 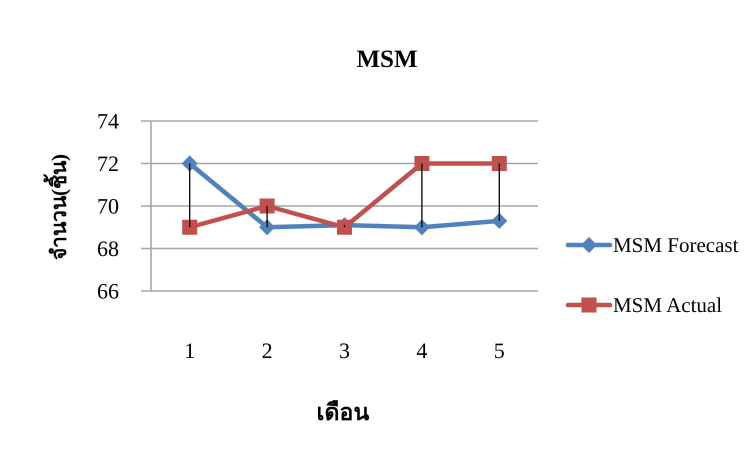 I want to click on y-tick-label: 66, so click(x=108, y=291).